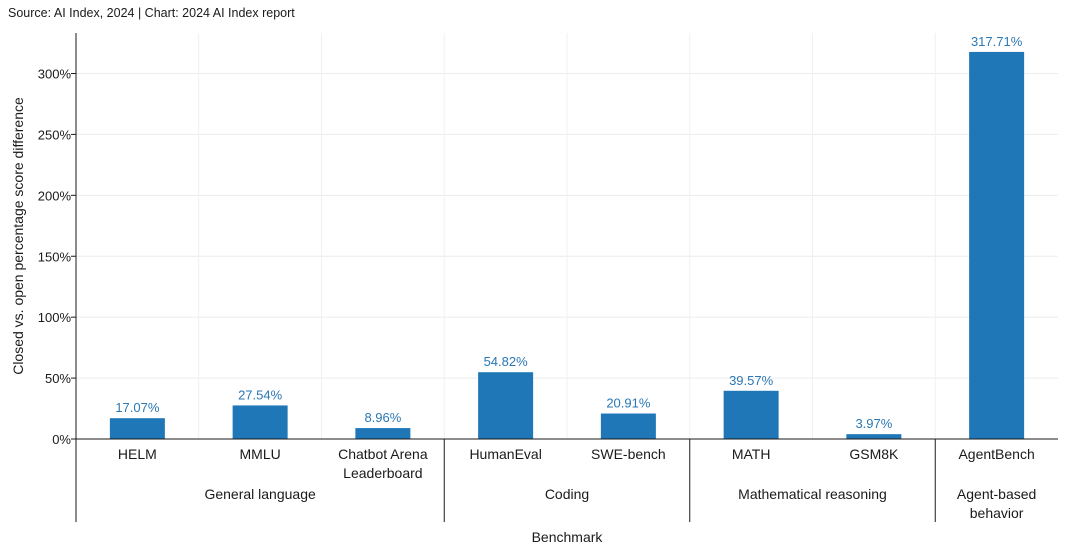 Image resolution: width=1073 pixels, height=554 pixels. I want to click on x-tick-label: SWE-bench, so click(628, 454).